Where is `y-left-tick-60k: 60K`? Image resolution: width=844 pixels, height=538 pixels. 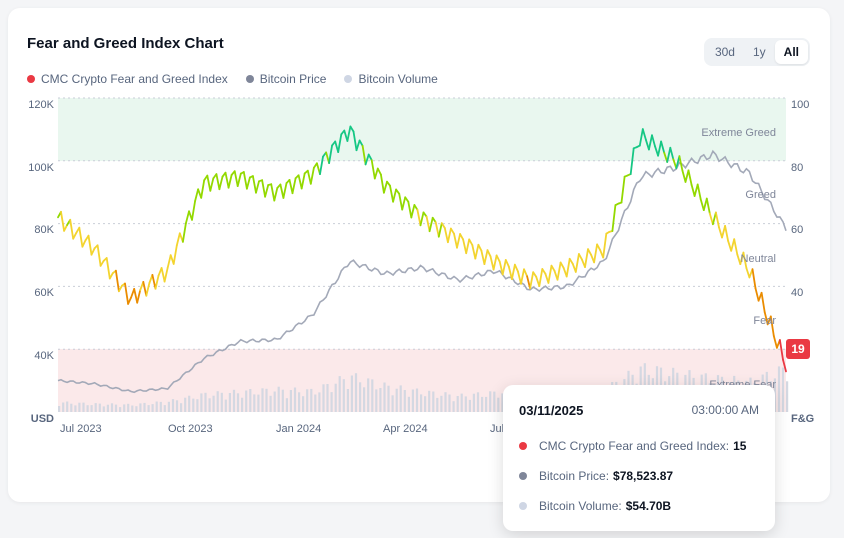
y-left-tick-60k: 60K is located at coordinates (44, 293).